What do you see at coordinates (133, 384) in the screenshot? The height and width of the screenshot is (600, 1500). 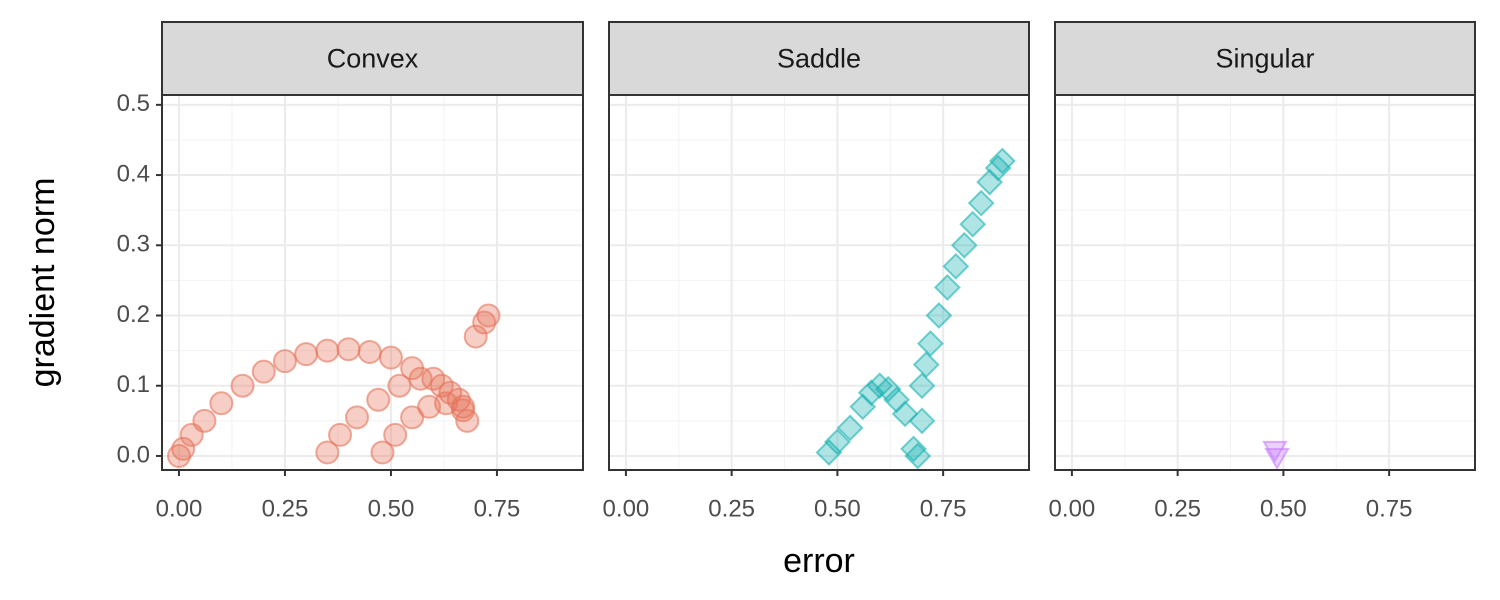 I see `y-tick-label: 0.1` at bounding box center [133, 384].